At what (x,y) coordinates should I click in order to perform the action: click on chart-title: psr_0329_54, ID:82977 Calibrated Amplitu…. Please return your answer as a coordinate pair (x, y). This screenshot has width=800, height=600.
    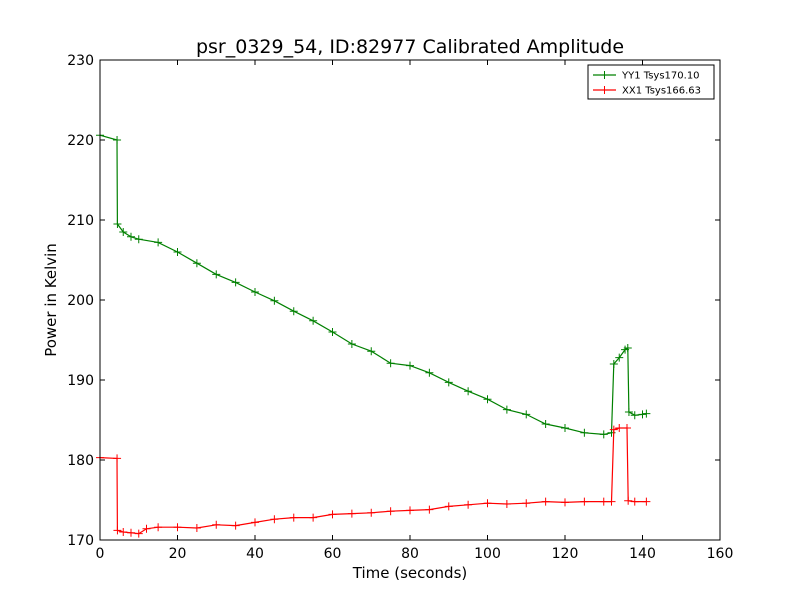
    Looking at the image, I should click on (410, 47).